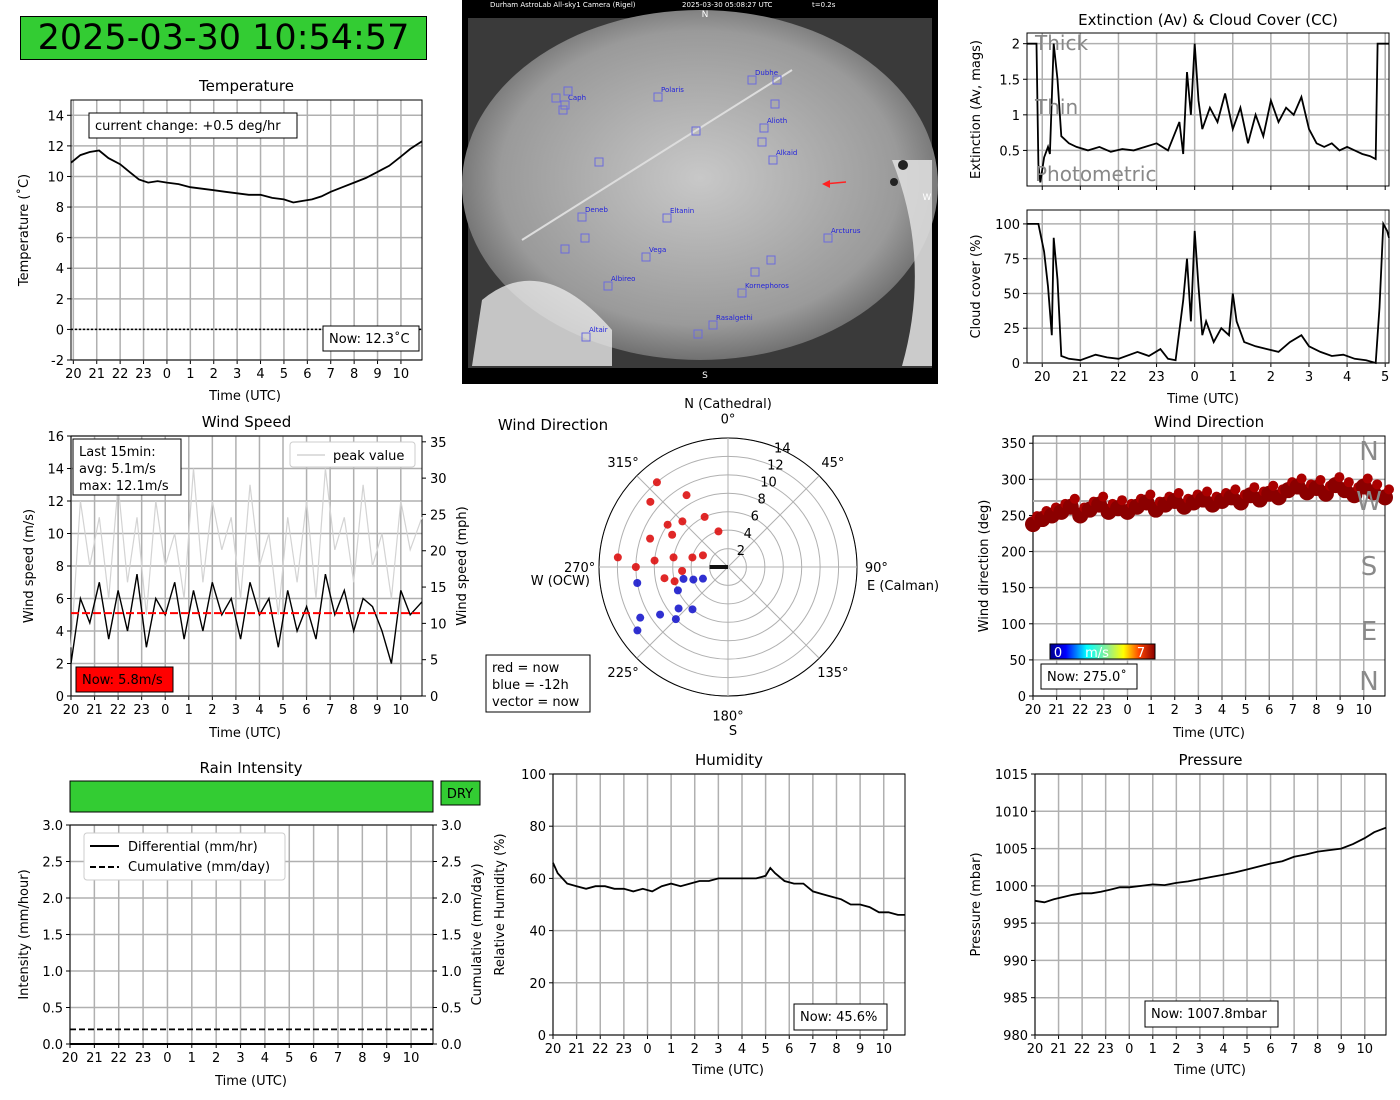 Image resolution: width=1400 pixels, height=1100 pixels. Describe the element at coordinates (705, 15) in the screenshot. I see `sky-north: N` at that location.